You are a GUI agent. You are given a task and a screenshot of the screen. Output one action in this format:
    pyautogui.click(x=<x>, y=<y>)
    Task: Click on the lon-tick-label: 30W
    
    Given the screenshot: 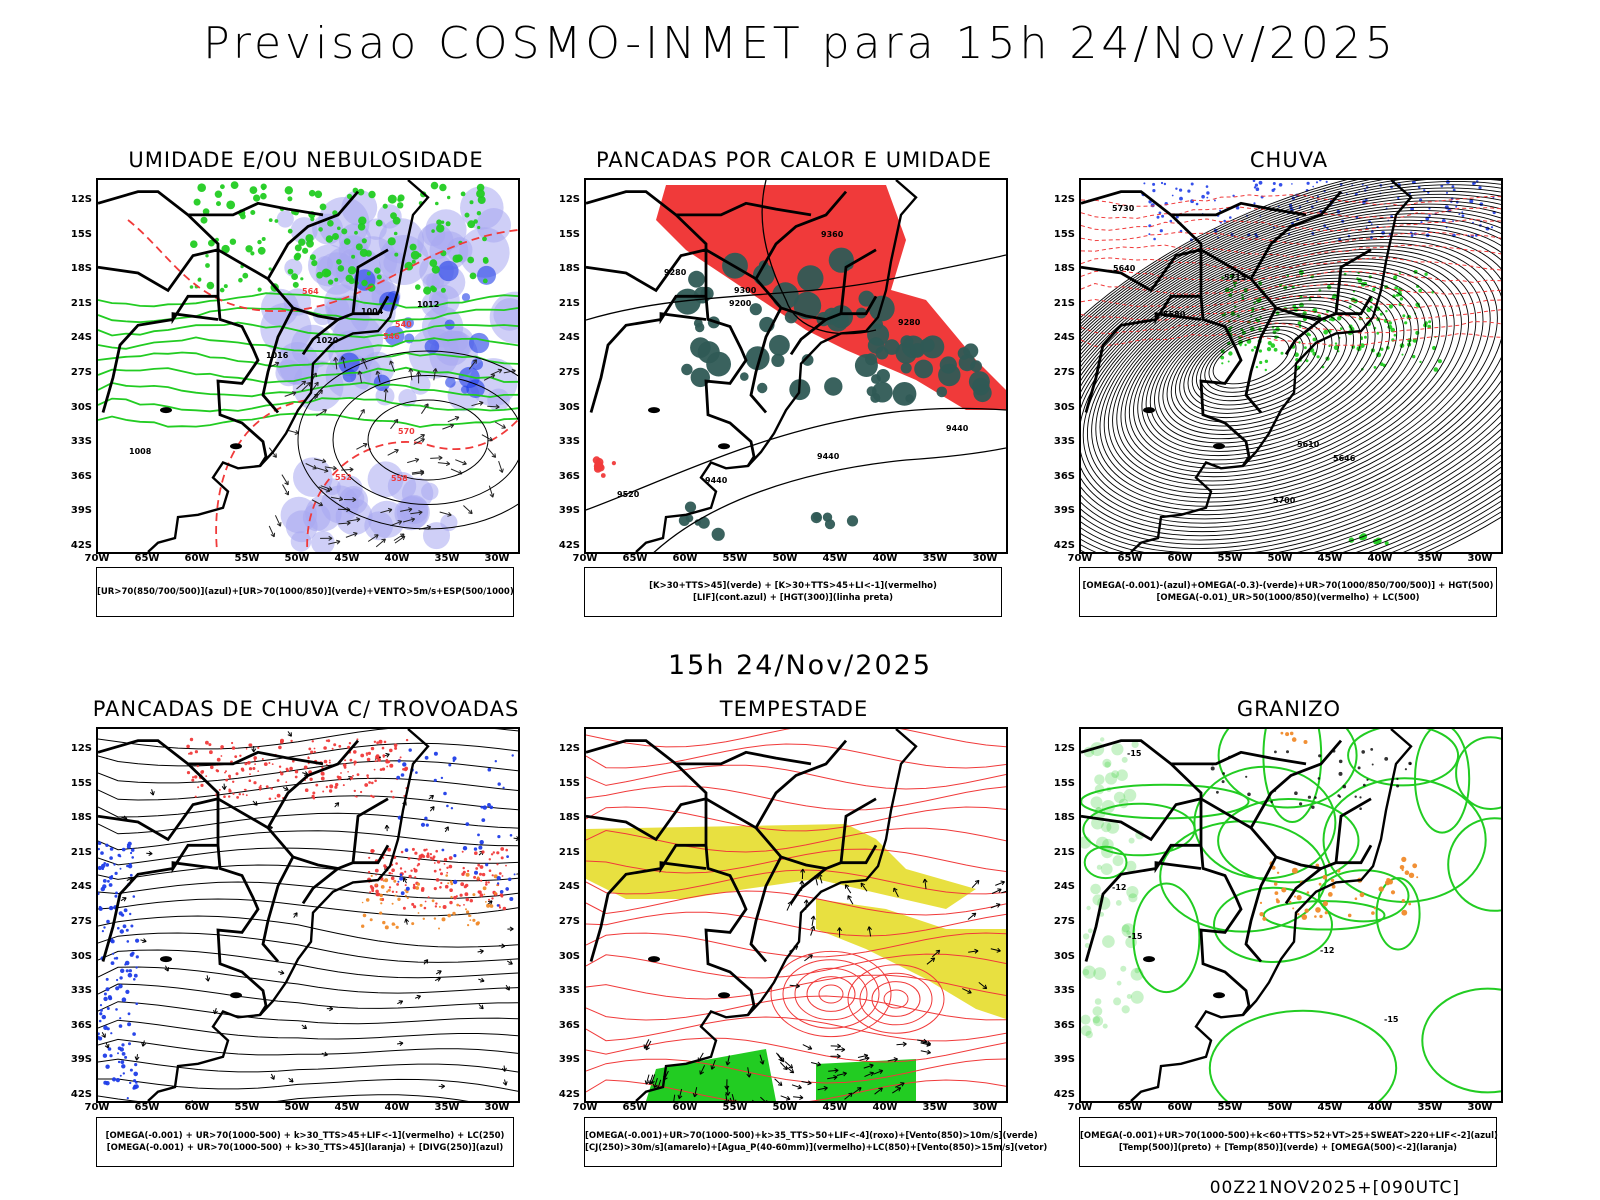 What is the action you would take?
    pyautogui.click(x=985, y=1107)
    